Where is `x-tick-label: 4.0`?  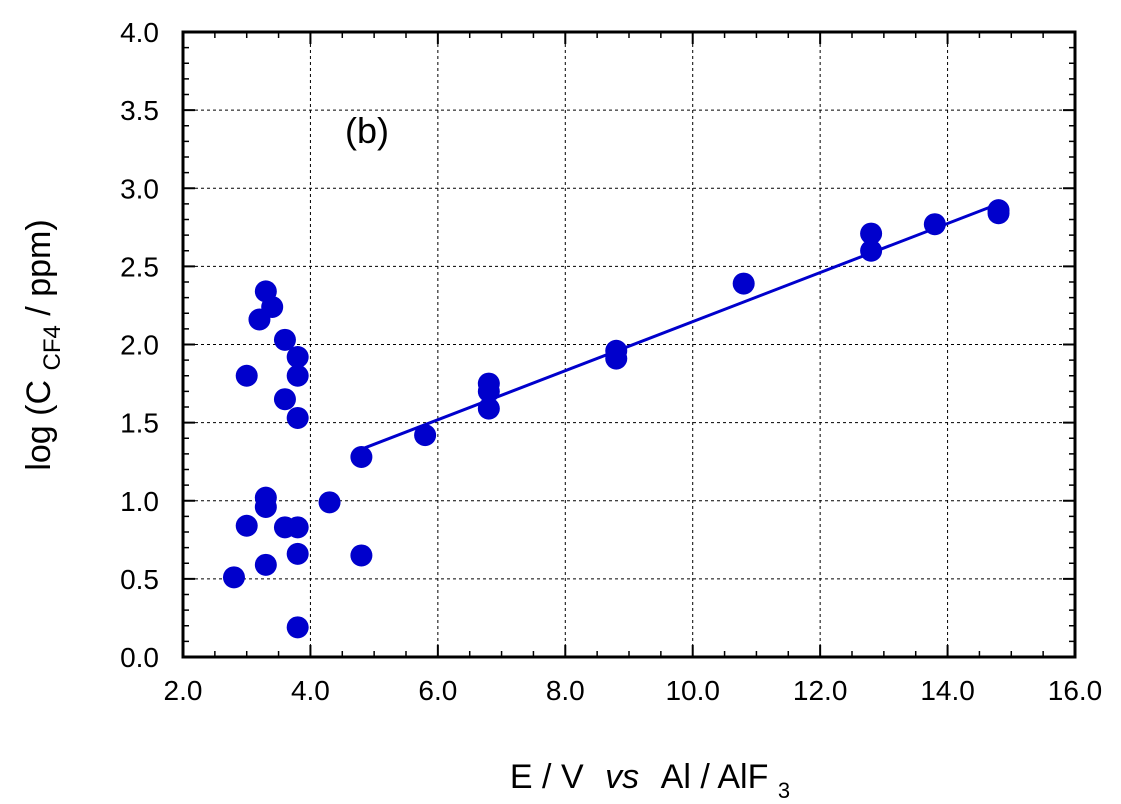 x-tick-label: 4.0 is located at coordinates (310, 690).